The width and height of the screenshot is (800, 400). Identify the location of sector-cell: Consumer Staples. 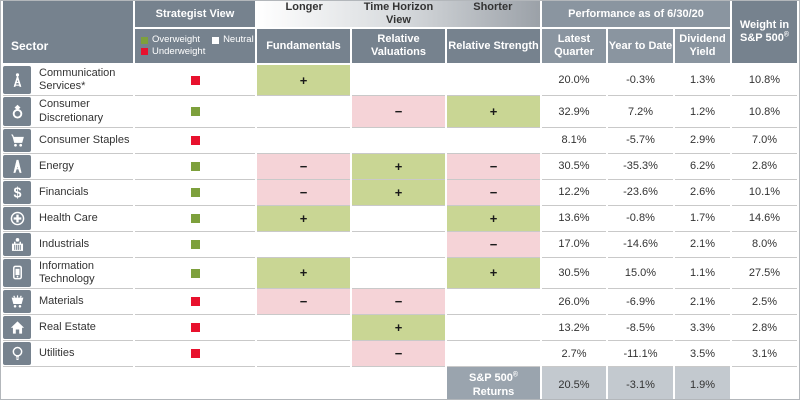
(68, 140).